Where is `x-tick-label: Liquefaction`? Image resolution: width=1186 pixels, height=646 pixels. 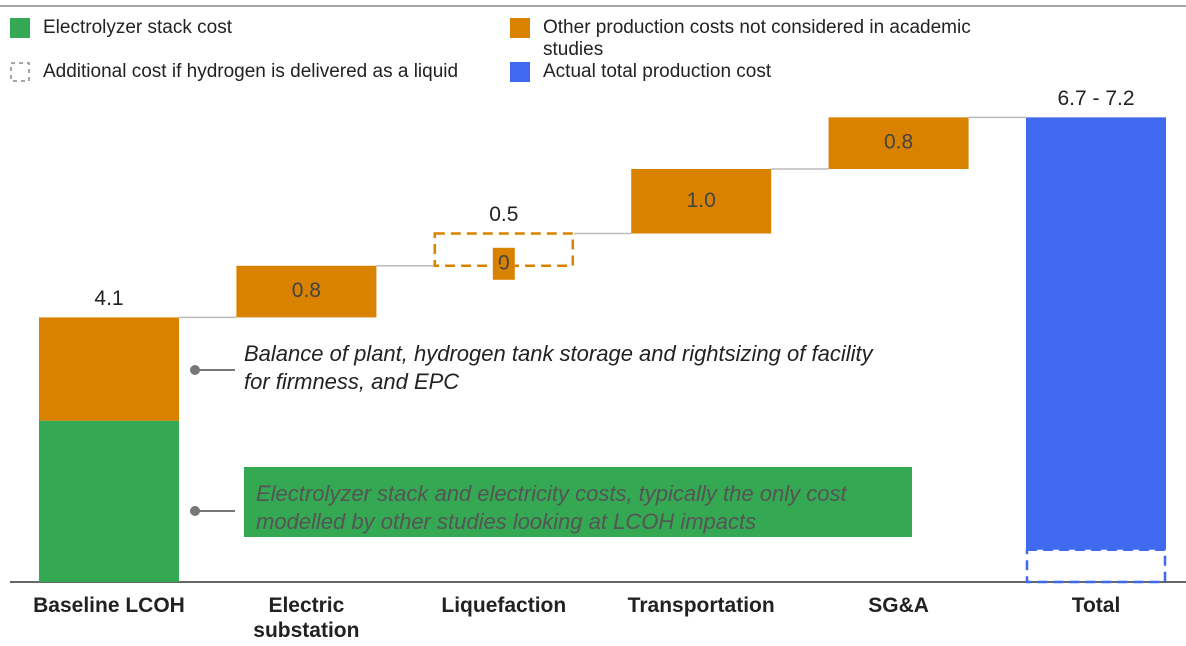 x-tick-label: Liquefaction is located at coordinates (504, 605).